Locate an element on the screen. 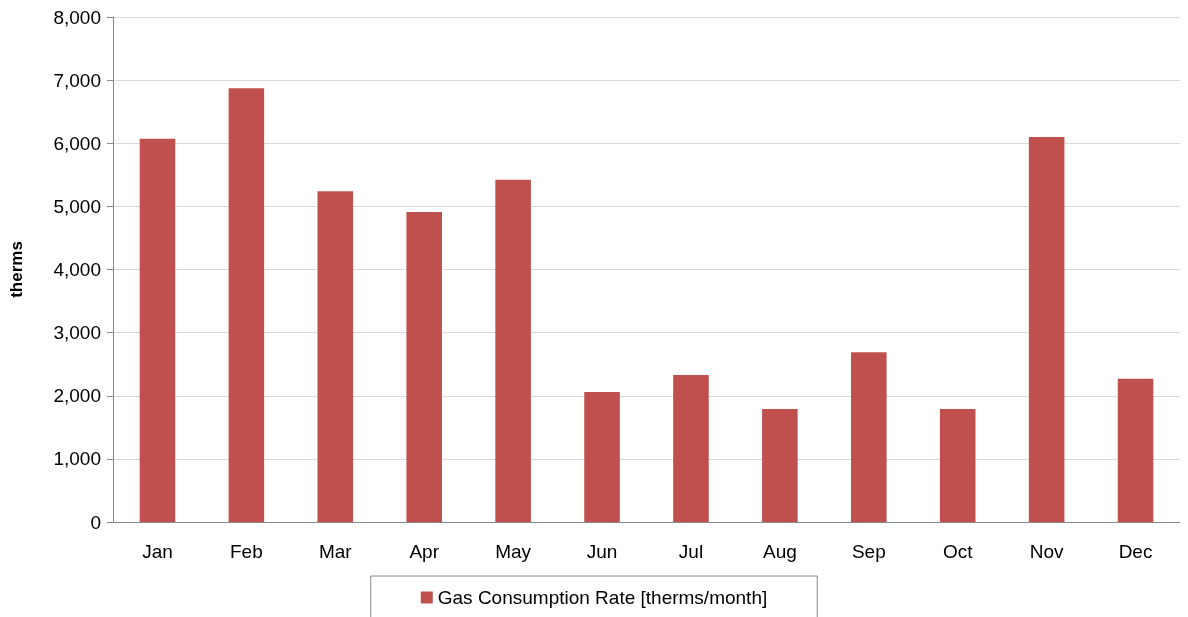 The height and width of the screenshot is (617, 1188). x-tick-label: Jun is located at coordinates (602, 551).